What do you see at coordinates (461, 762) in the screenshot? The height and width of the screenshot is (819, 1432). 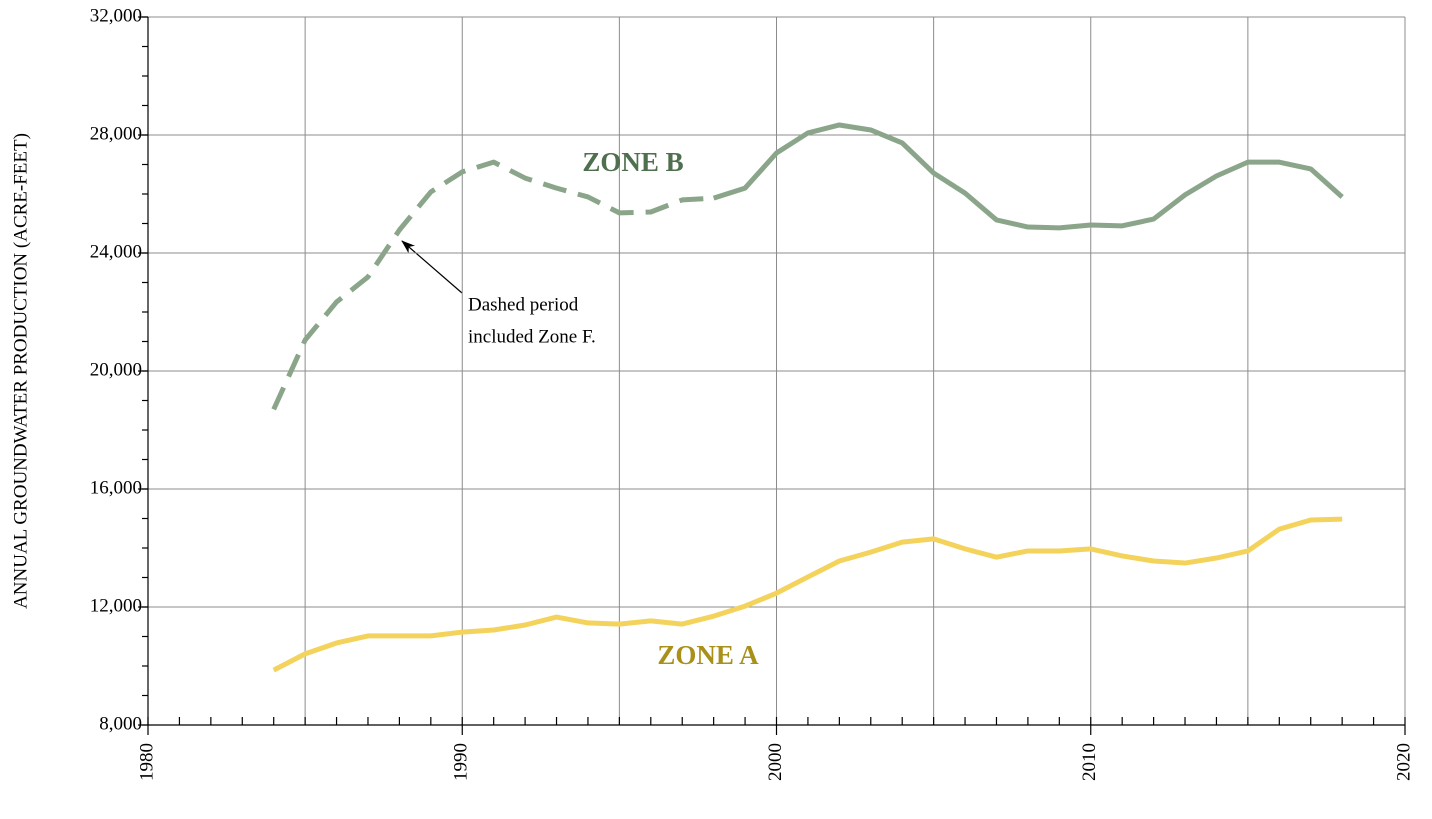 I see `x-tick-label: 1990` at bounding box center [461, 762].